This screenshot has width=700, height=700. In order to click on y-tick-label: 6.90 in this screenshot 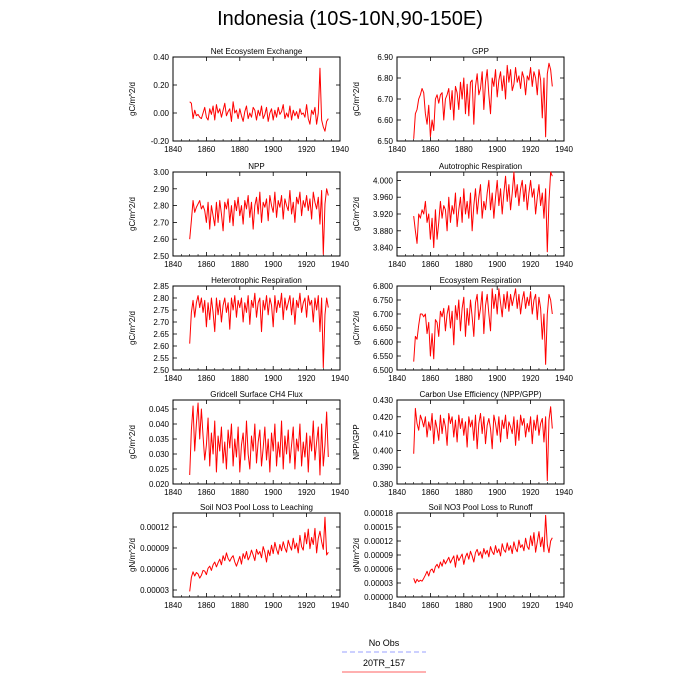, I will do `click(385, 57)`.